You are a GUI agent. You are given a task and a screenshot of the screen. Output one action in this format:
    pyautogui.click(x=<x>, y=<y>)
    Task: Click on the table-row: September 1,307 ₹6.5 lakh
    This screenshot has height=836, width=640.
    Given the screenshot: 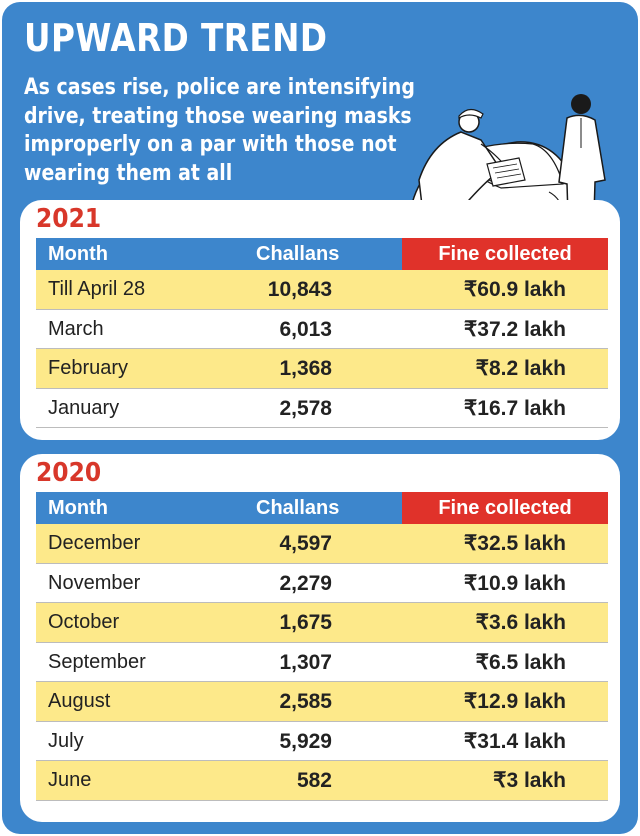 What is the action you would take?
    pyautogui.click(x=322, y=662)
    